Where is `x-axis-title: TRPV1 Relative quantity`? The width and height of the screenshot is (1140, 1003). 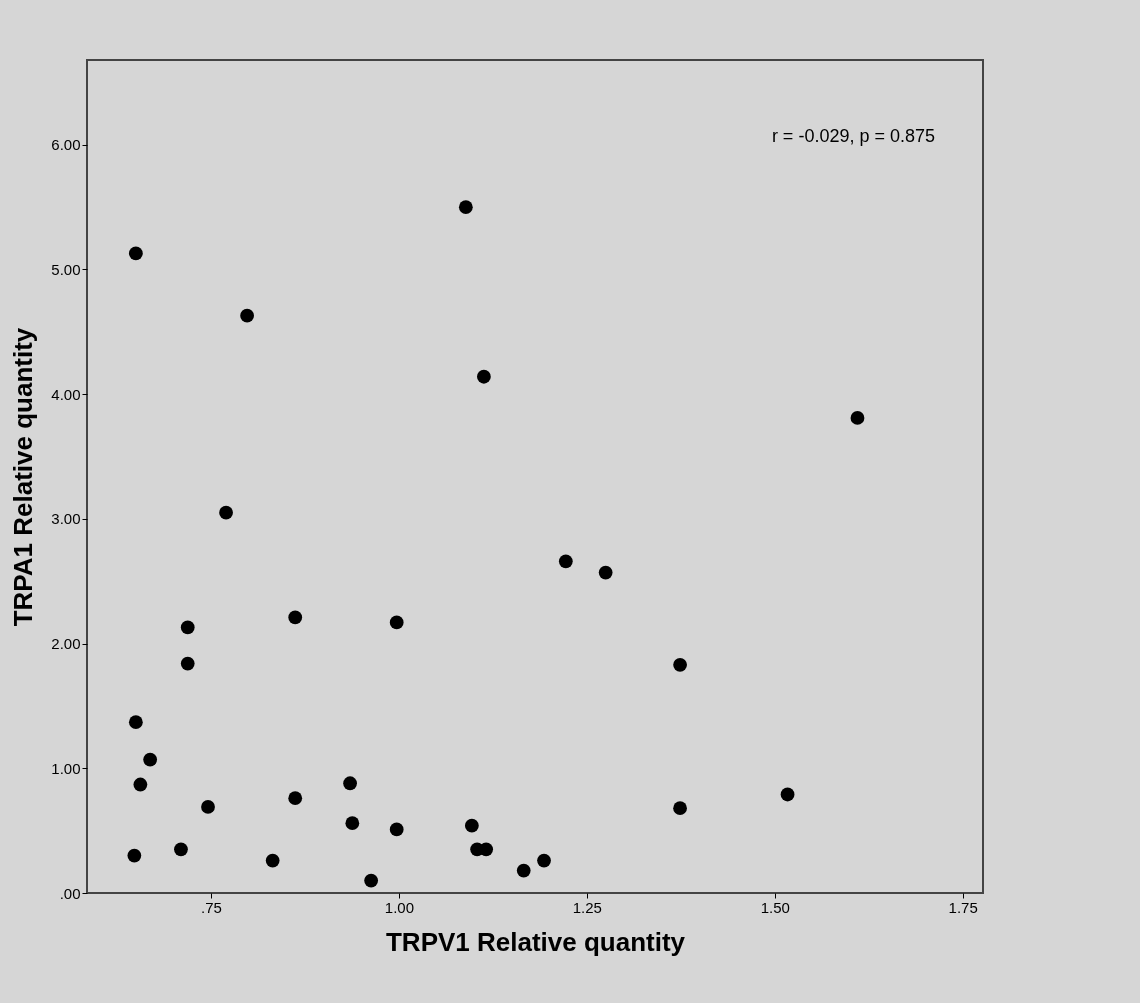
x-axis-title: TRPV1 Relative quantity is located at coordinates (535, 941).